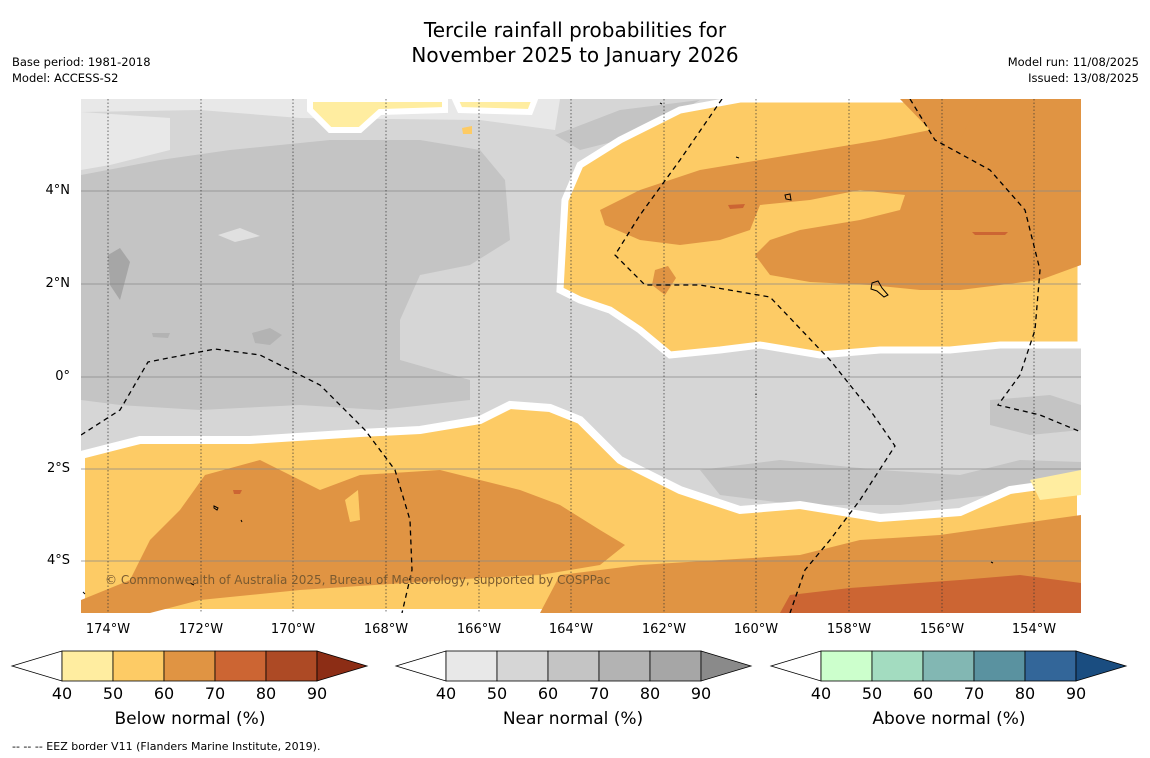  What do you see at coordinates (942, 629) in the screenshot?
I see `lon-label: 156°W` at bounding box center [942, 629].